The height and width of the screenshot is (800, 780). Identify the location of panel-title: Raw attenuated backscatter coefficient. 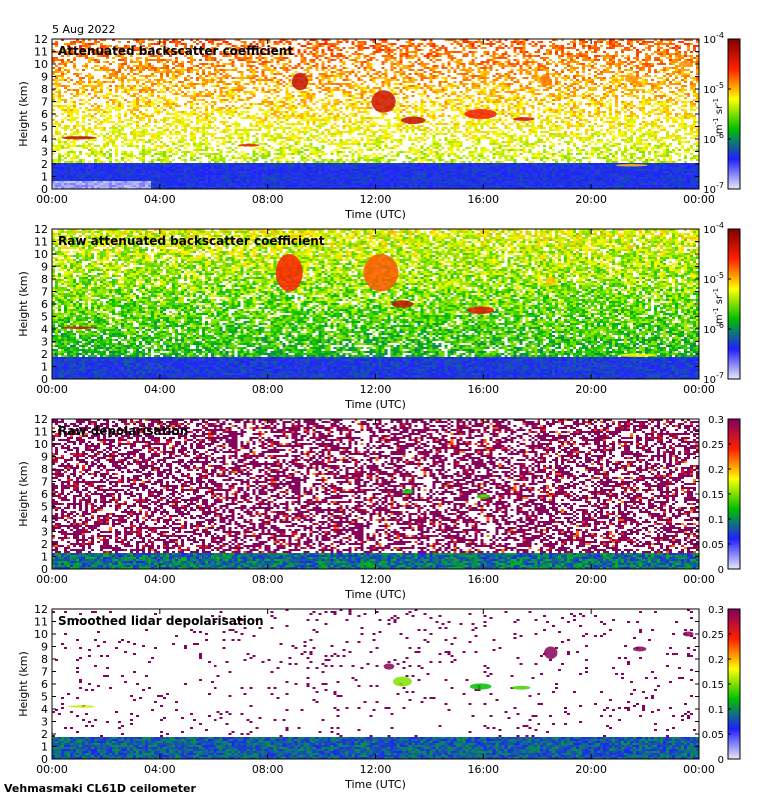
(191, 241).